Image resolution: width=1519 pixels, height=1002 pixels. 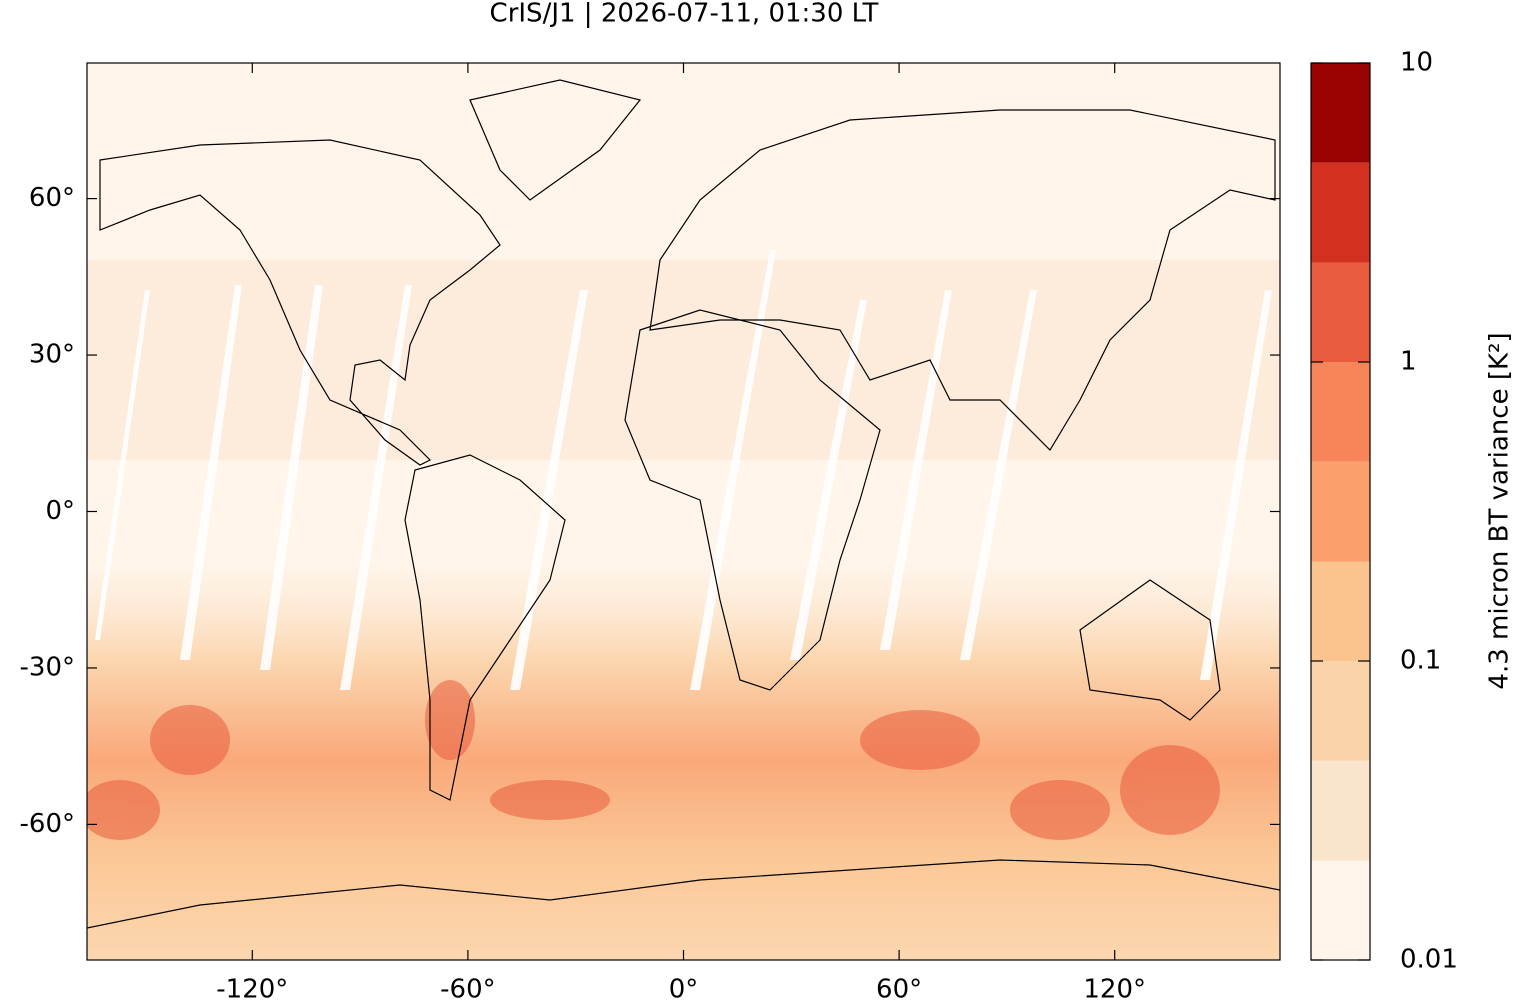 I want to click on colorbar-frame, so click(x=1340, y=511).